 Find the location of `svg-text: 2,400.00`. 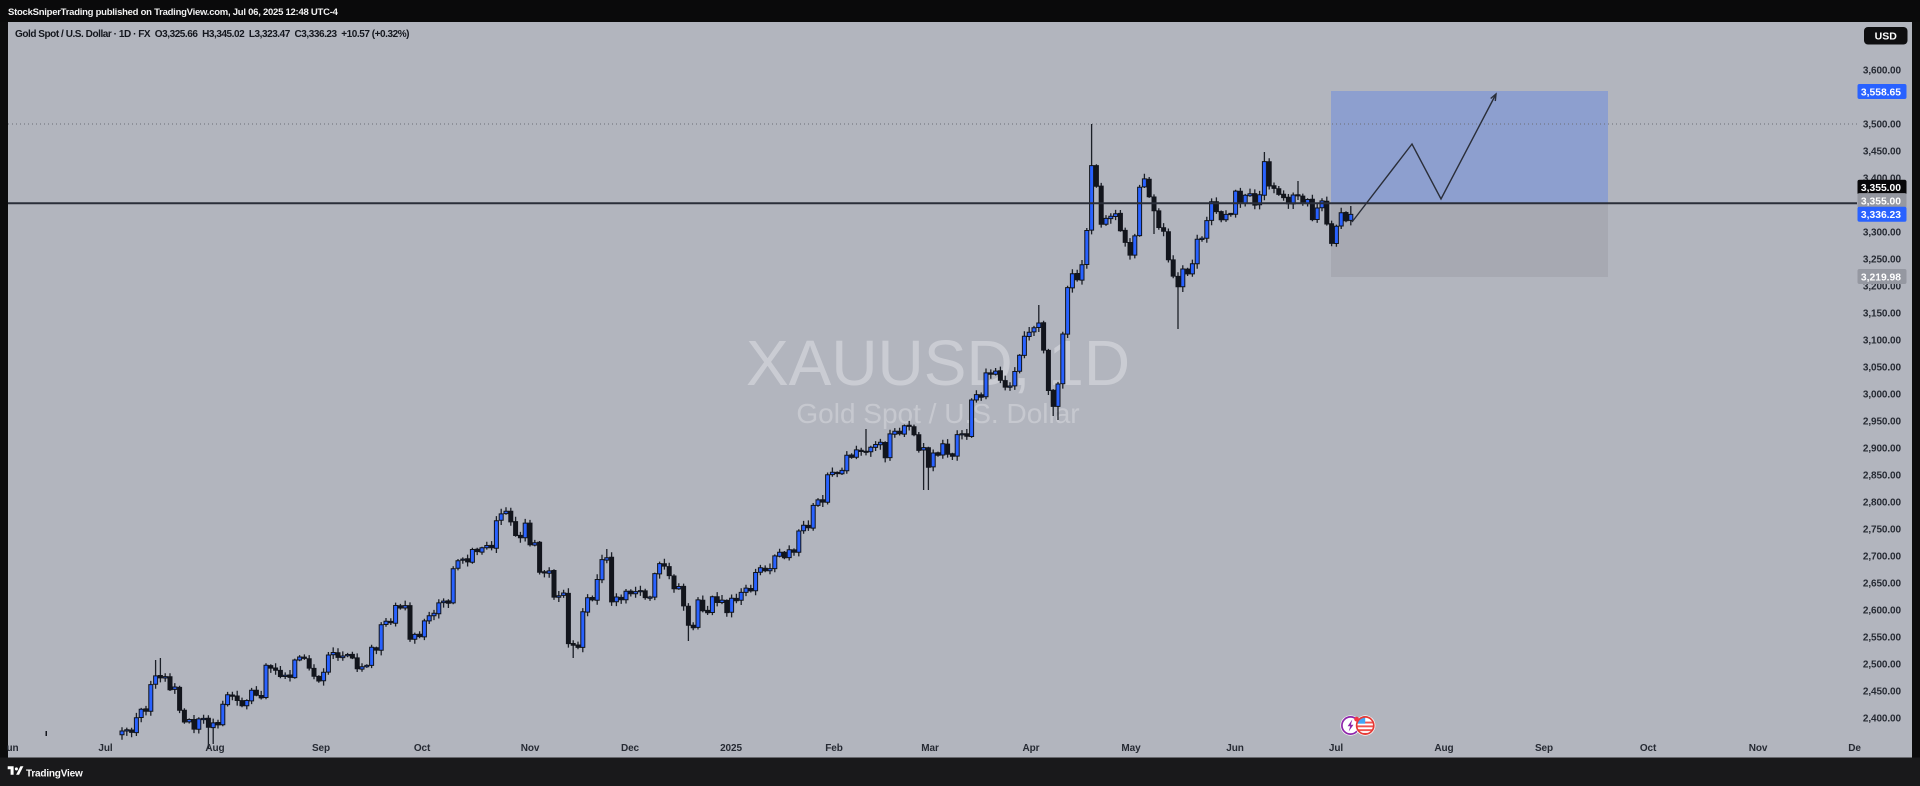

svg-text: 2,400.00 is located at coordinates (1882, 718).